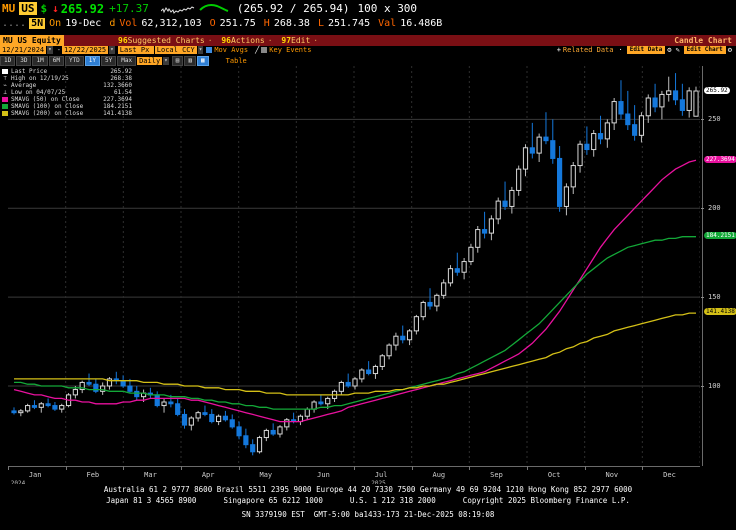  What do you see at coordinates (85, 50) in the screenshot?
I see `date-to-input: 12/22/2025` at bounding box center [85, 50].